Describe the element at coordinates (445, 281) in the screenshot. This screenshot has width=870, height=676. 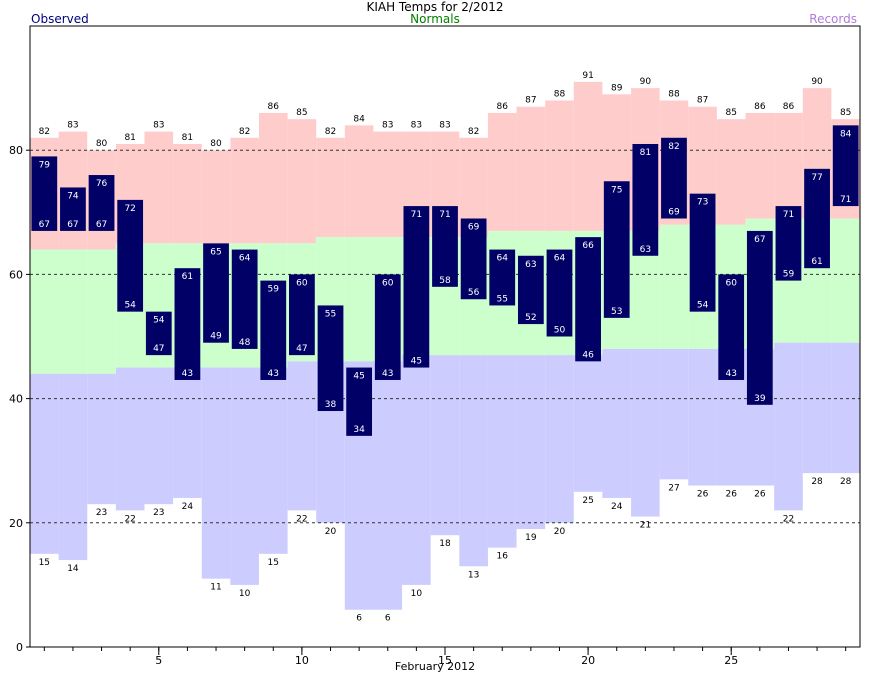
I see `observed-low-label: 58` at that location.